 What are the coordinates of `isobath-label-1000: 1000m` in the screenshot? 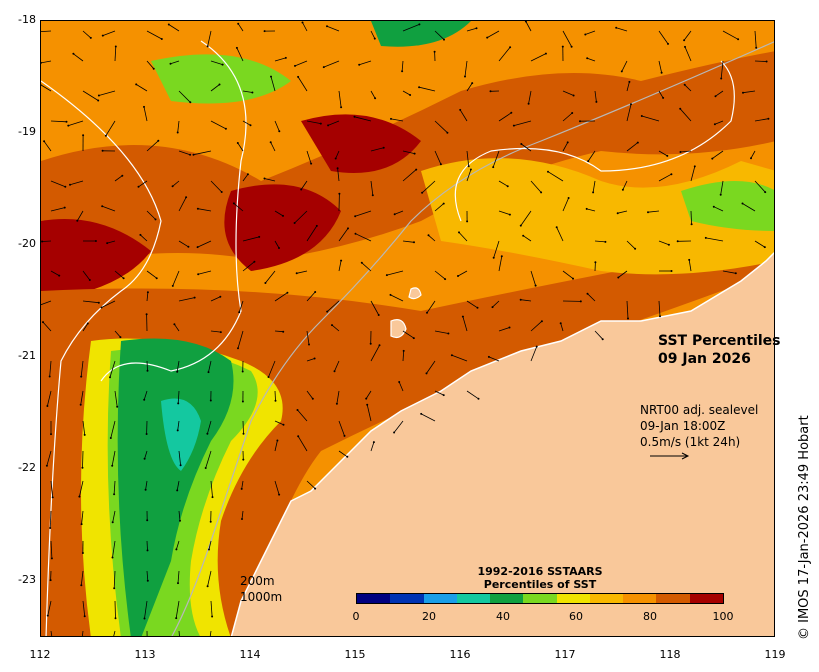 It's located at (261, 597).